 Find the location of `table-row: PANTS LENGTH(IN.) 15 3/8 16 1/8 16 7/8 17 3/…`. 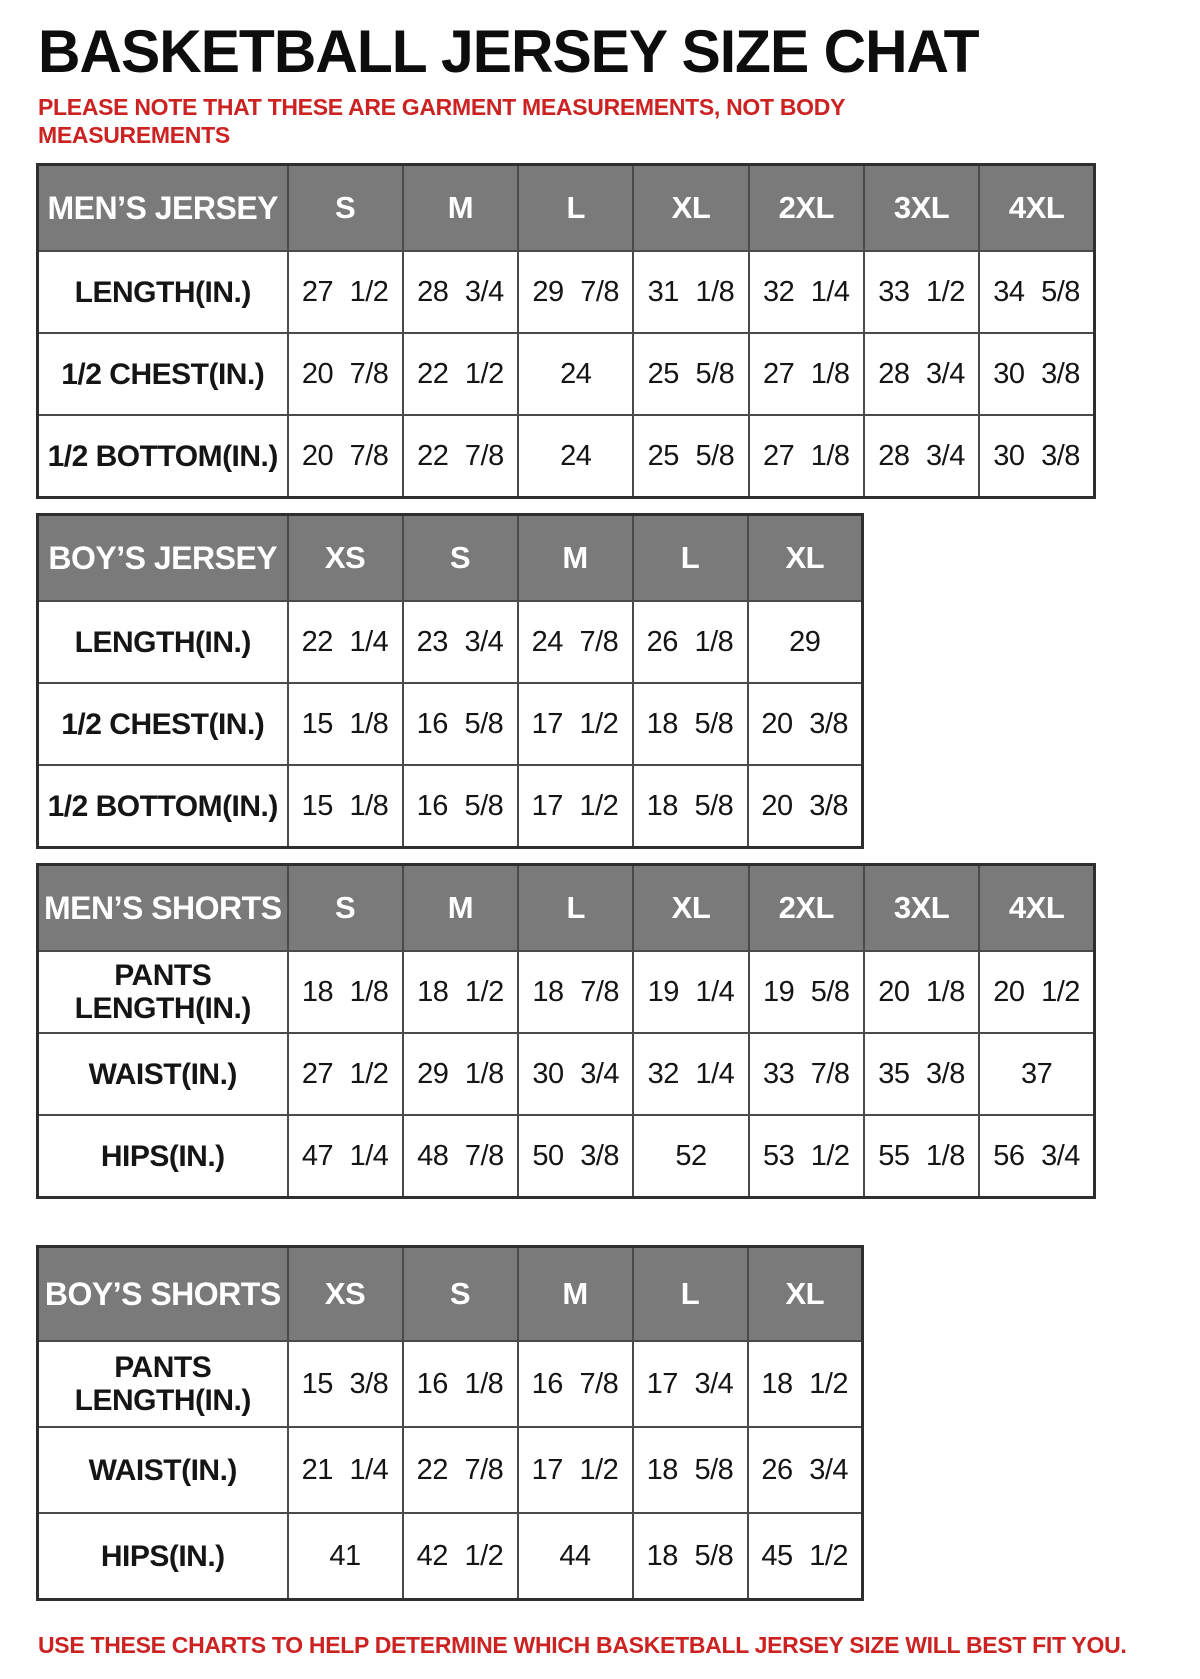

table-row: PANTS LENGTH(IN.) 15 3/8 16 1/8 16 7/8 17 3/… is located at coordinates (450, 1384).